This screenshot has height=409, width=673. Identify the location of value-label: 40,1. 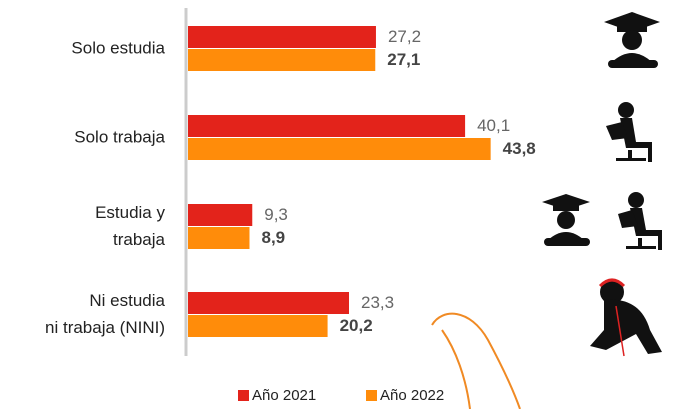
(493, 125).